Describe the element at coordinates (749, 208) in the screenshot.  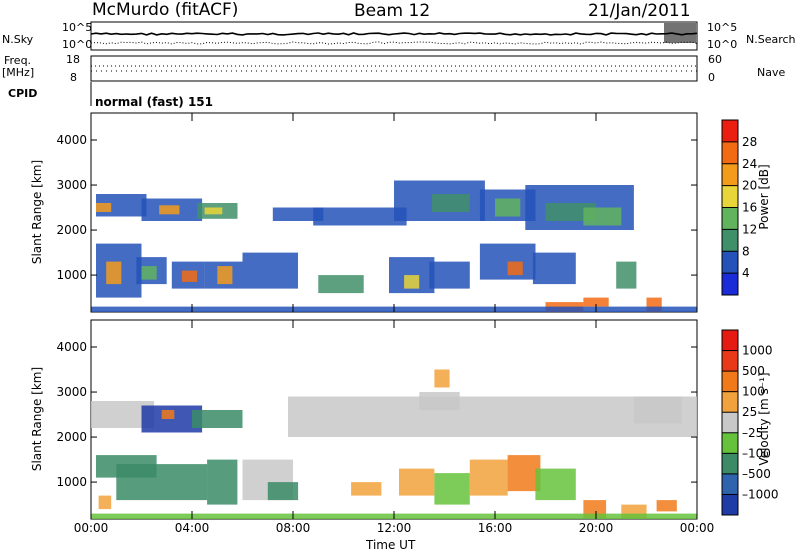
I see `colorbar-tick-label: 16` at that location.